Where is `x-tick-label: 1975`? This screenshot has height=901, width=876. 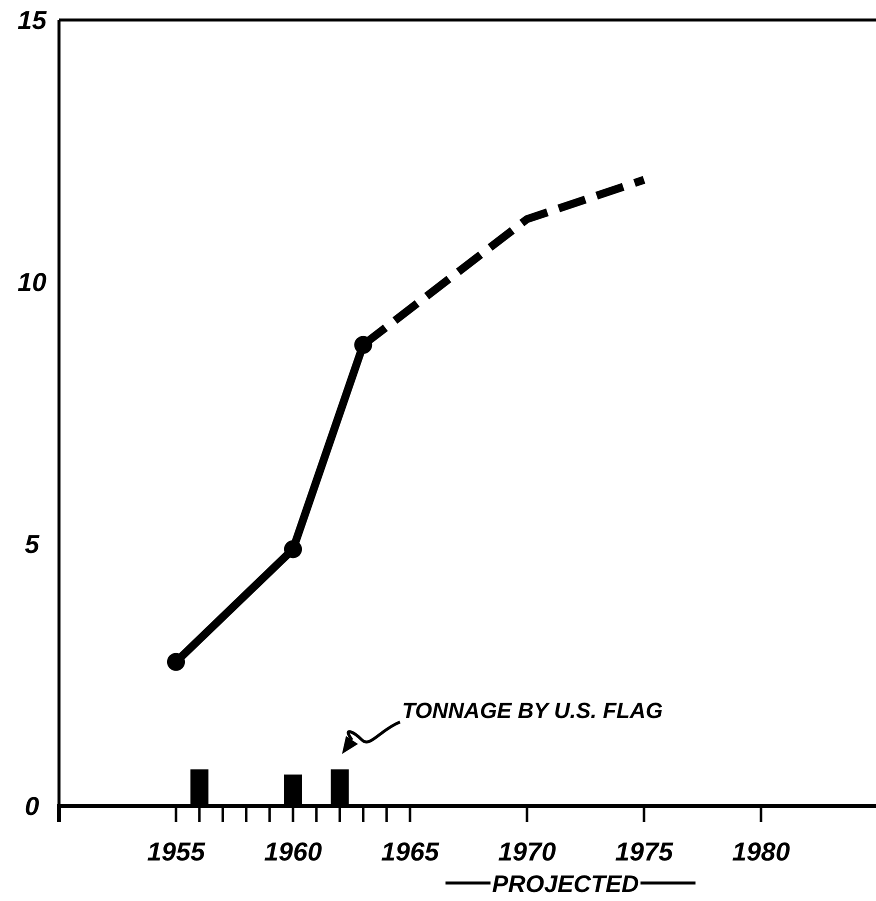
x-tick-label: 1975 is located at coordinates (644, 851).